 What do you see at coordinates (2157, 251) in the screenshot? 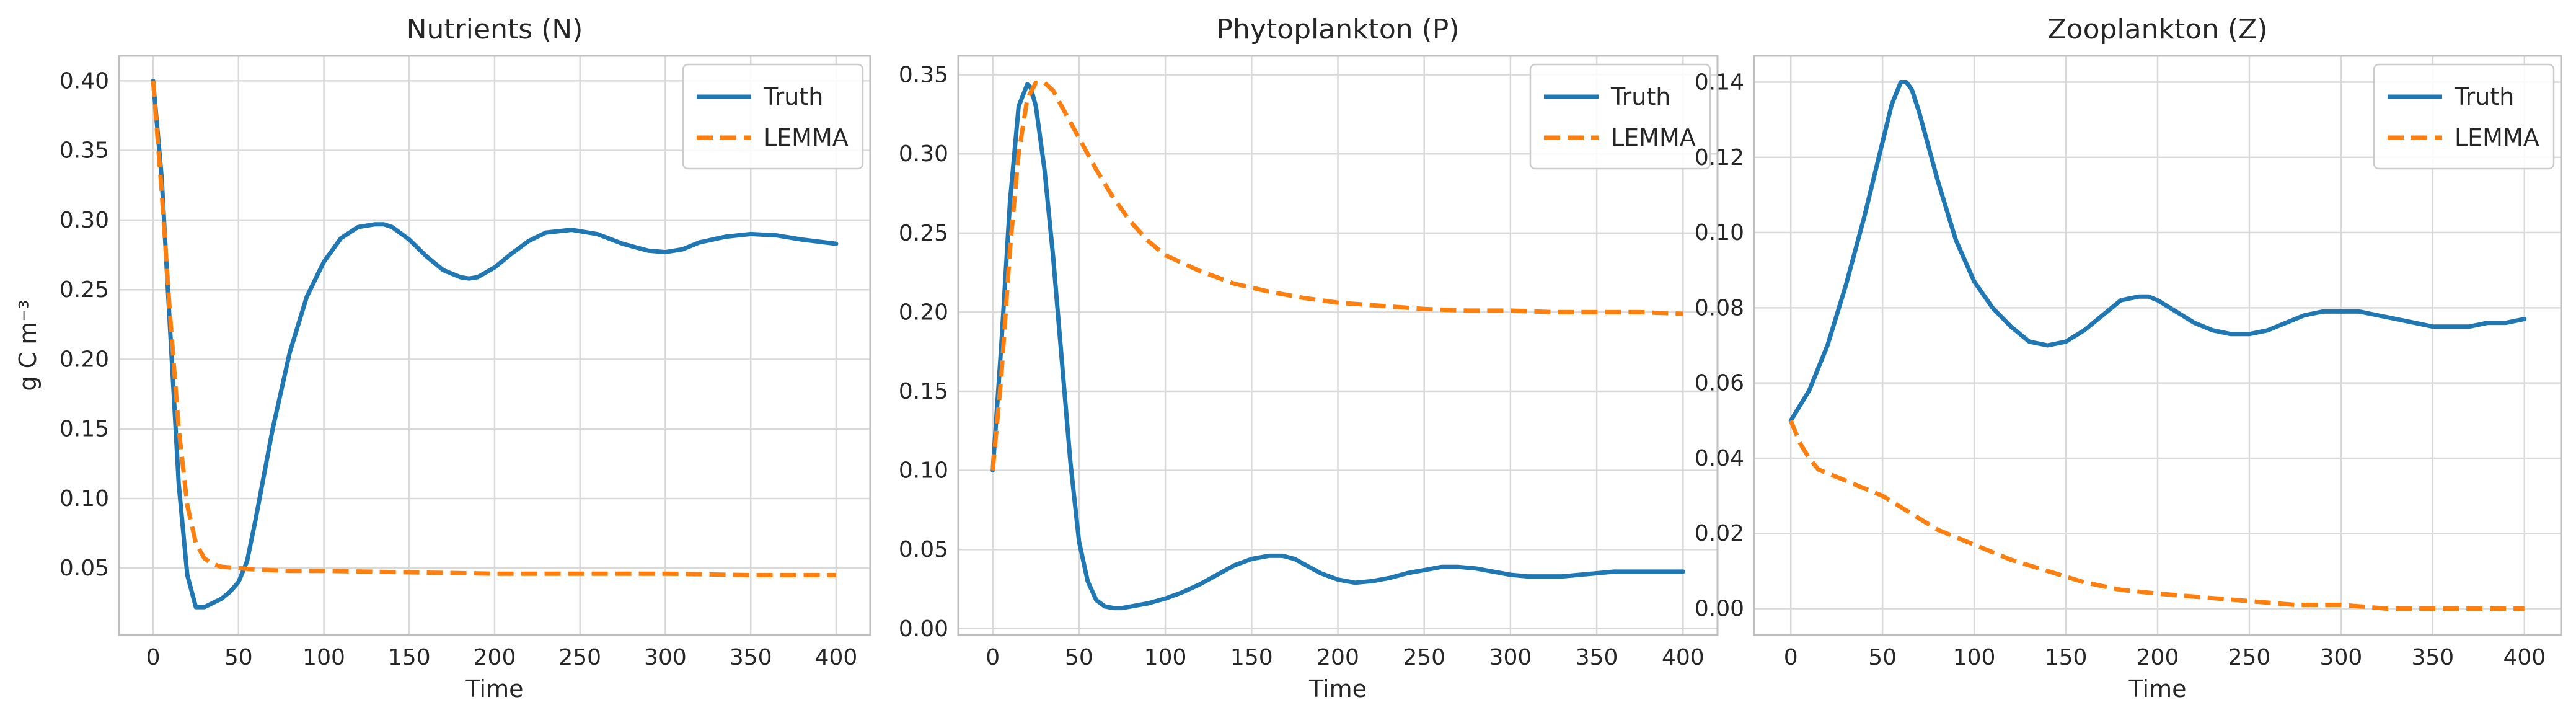
I see `series-line-truth` at bounding box center [2157, 251].